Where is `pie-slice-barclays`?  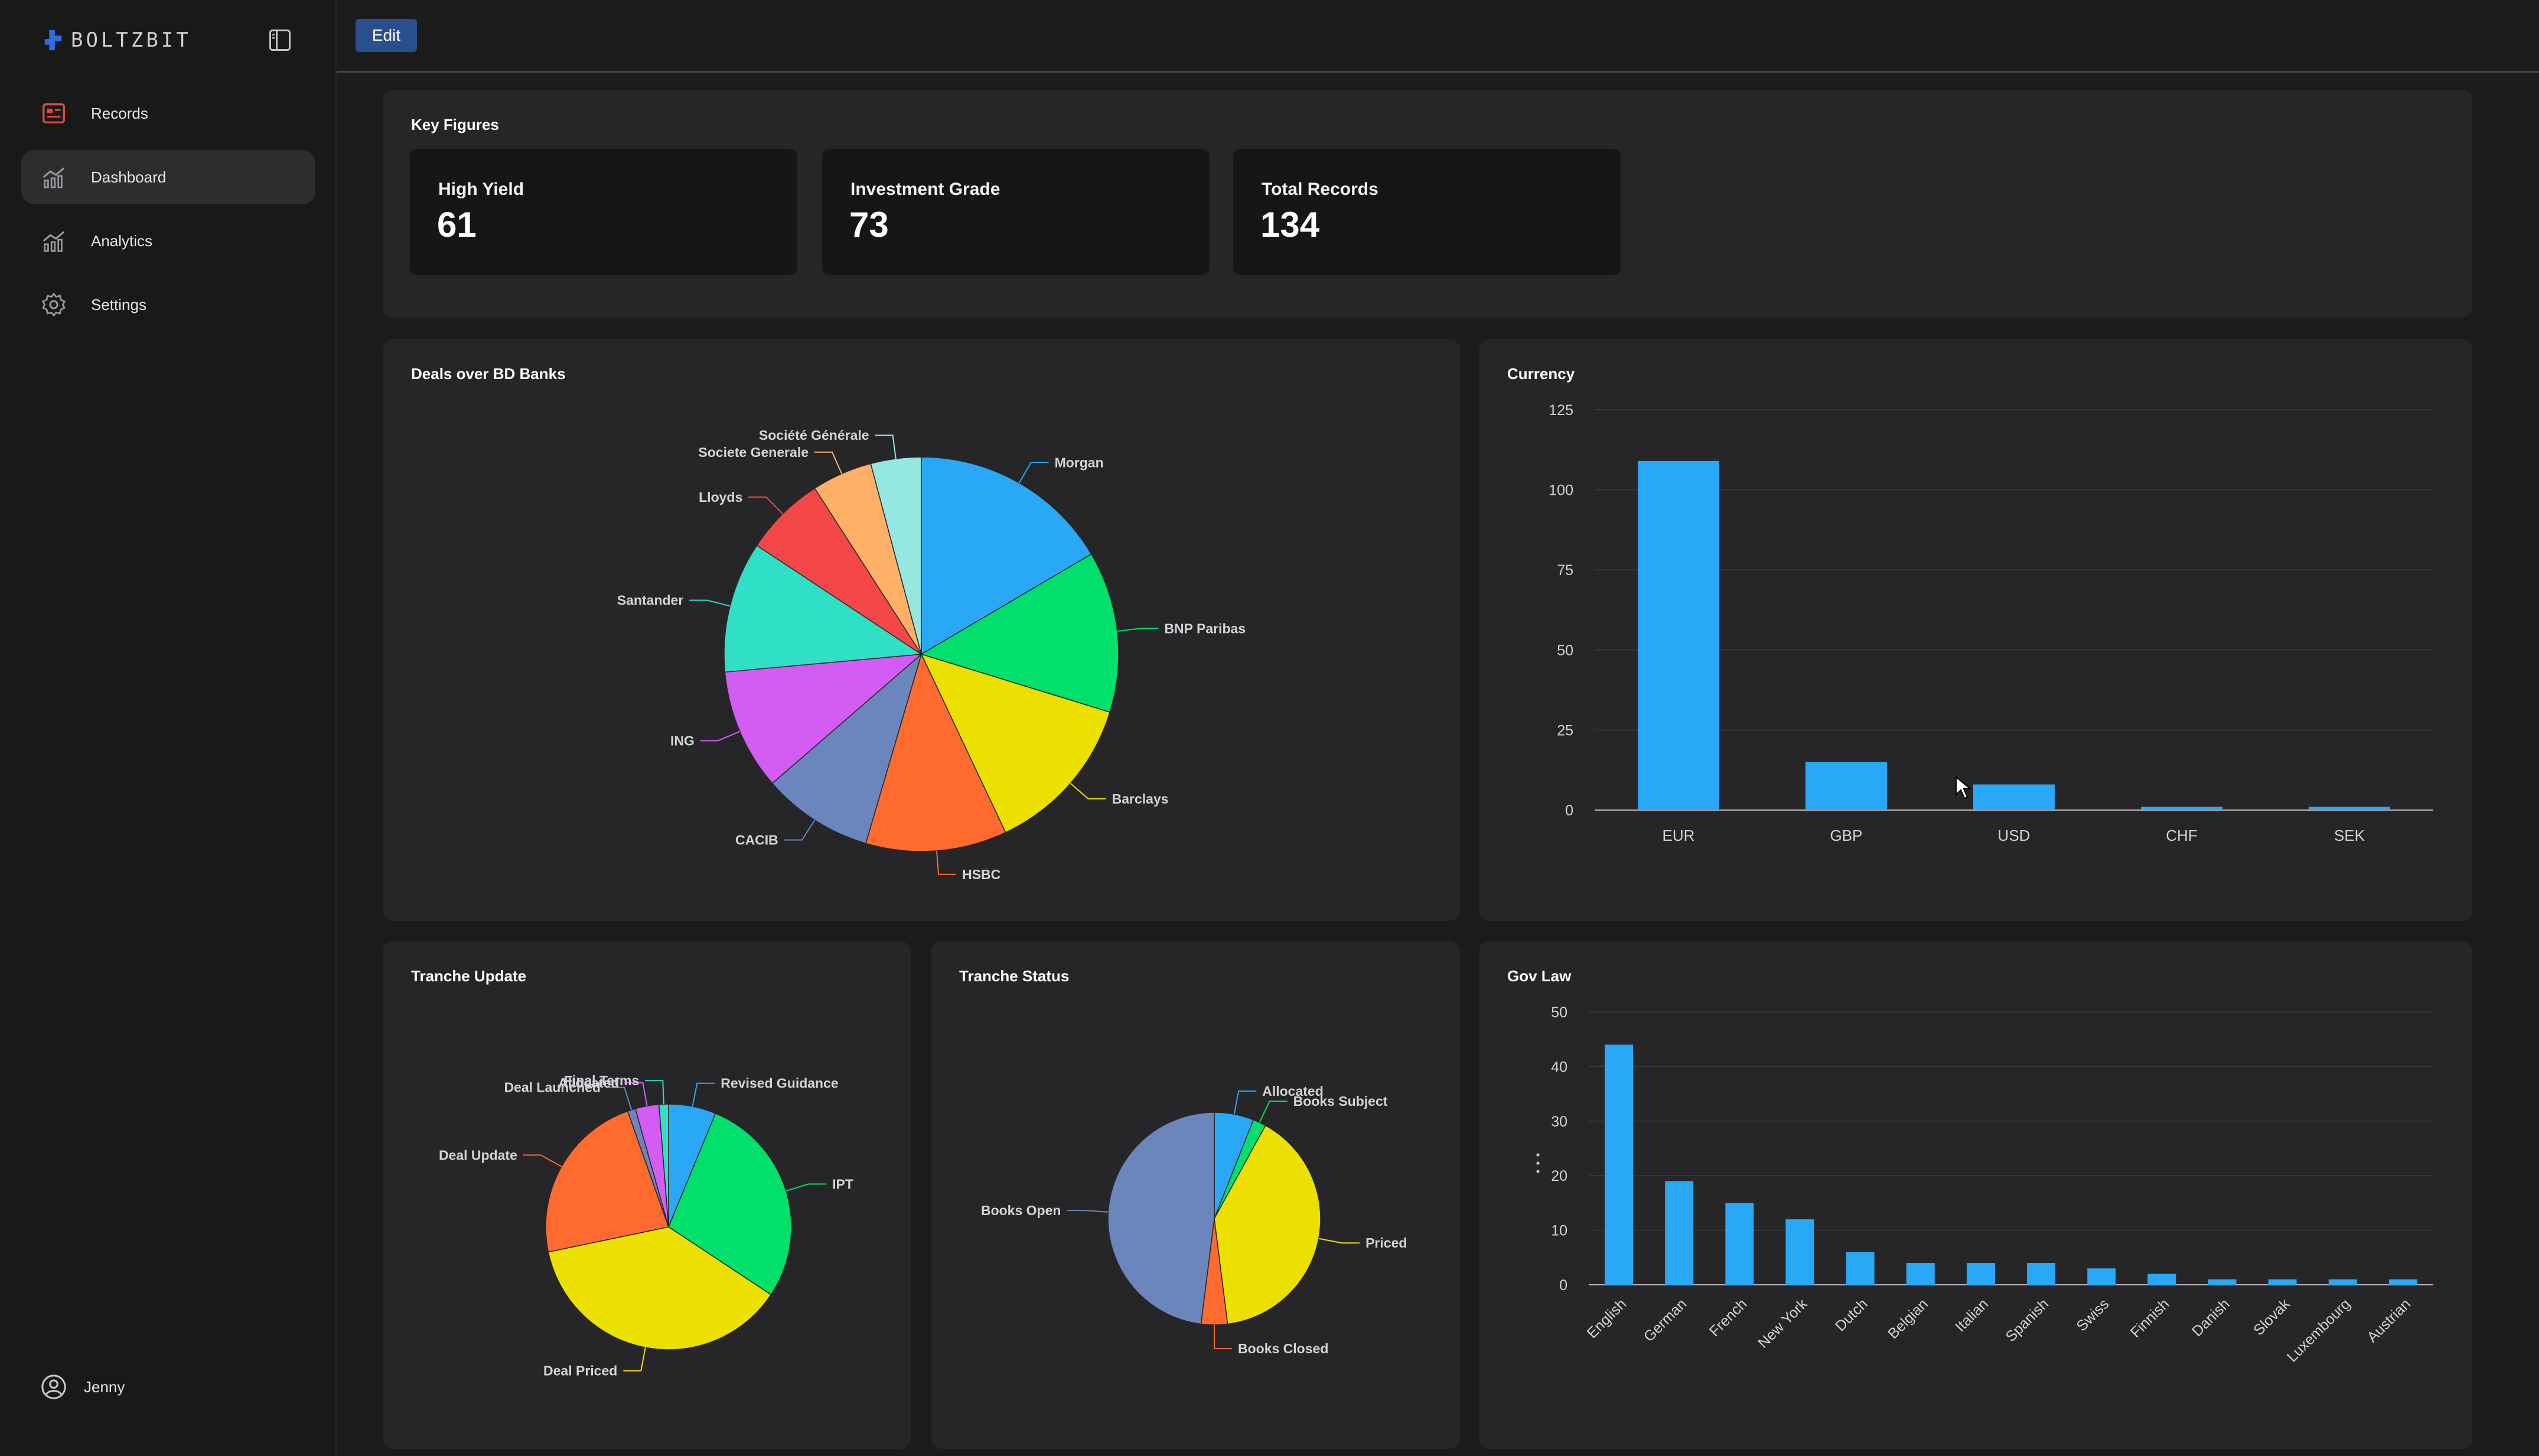
pie-slice-barclays is located at coordinates (1016, 743).